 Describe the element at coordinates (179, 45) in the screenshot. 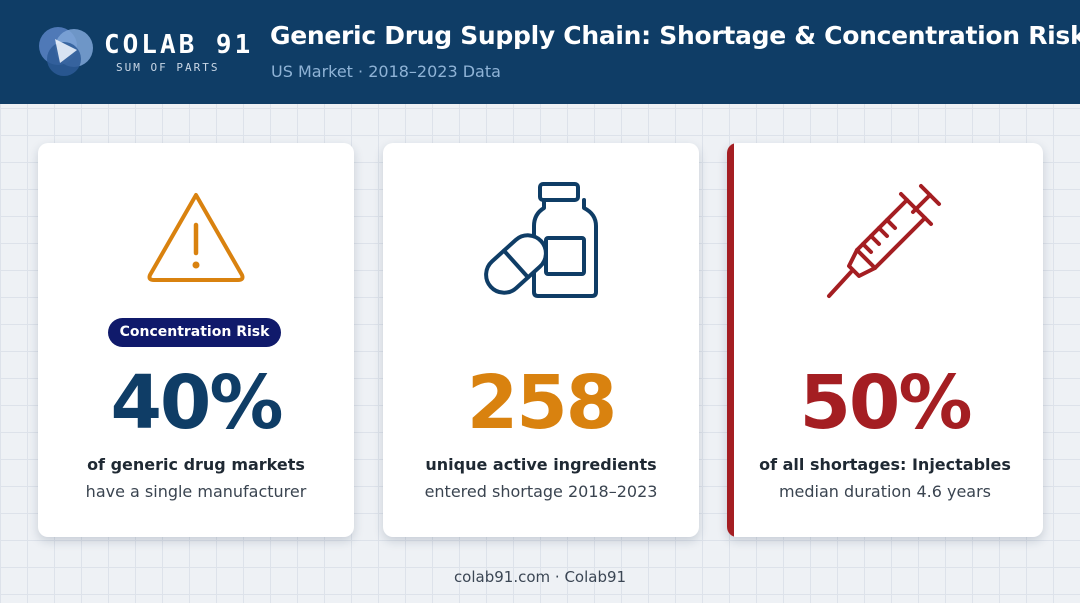

I see `brand-name: COLAB 91` at that location.